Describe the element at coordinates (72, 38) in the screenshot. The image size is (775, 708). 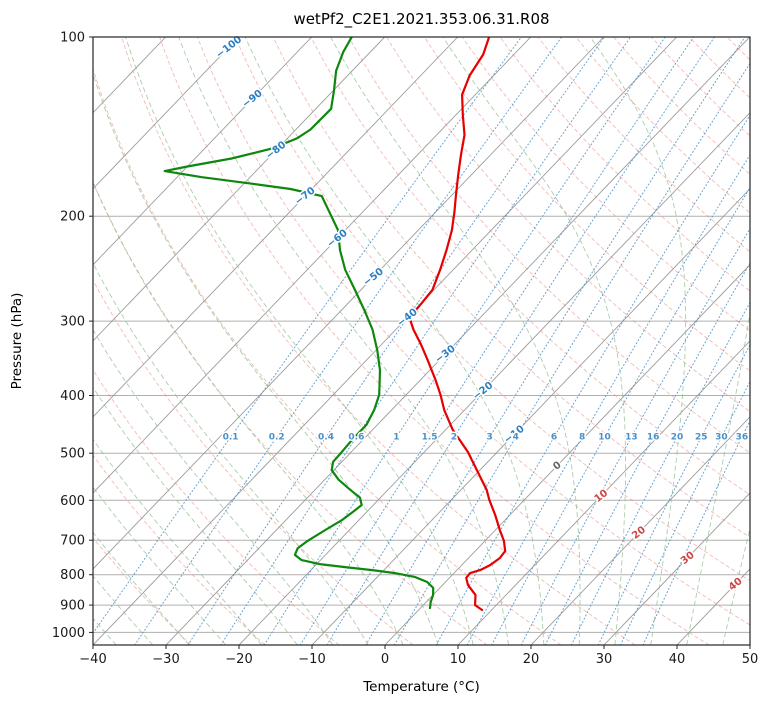
I see `y-tick-label: 100` at that location.